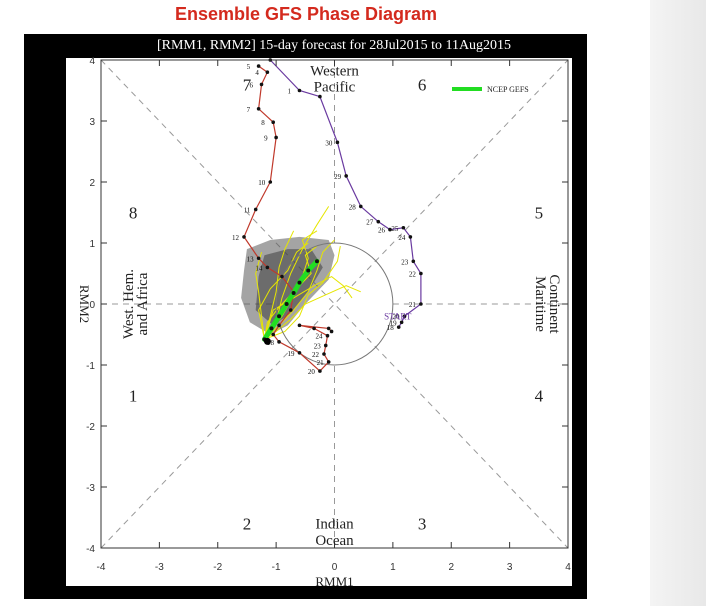 This screenshot has height=606, width=706. Describe the element at coordinates (312, 372) in the screenshot. I see `observed-track-a-day-label: 20` at that location.